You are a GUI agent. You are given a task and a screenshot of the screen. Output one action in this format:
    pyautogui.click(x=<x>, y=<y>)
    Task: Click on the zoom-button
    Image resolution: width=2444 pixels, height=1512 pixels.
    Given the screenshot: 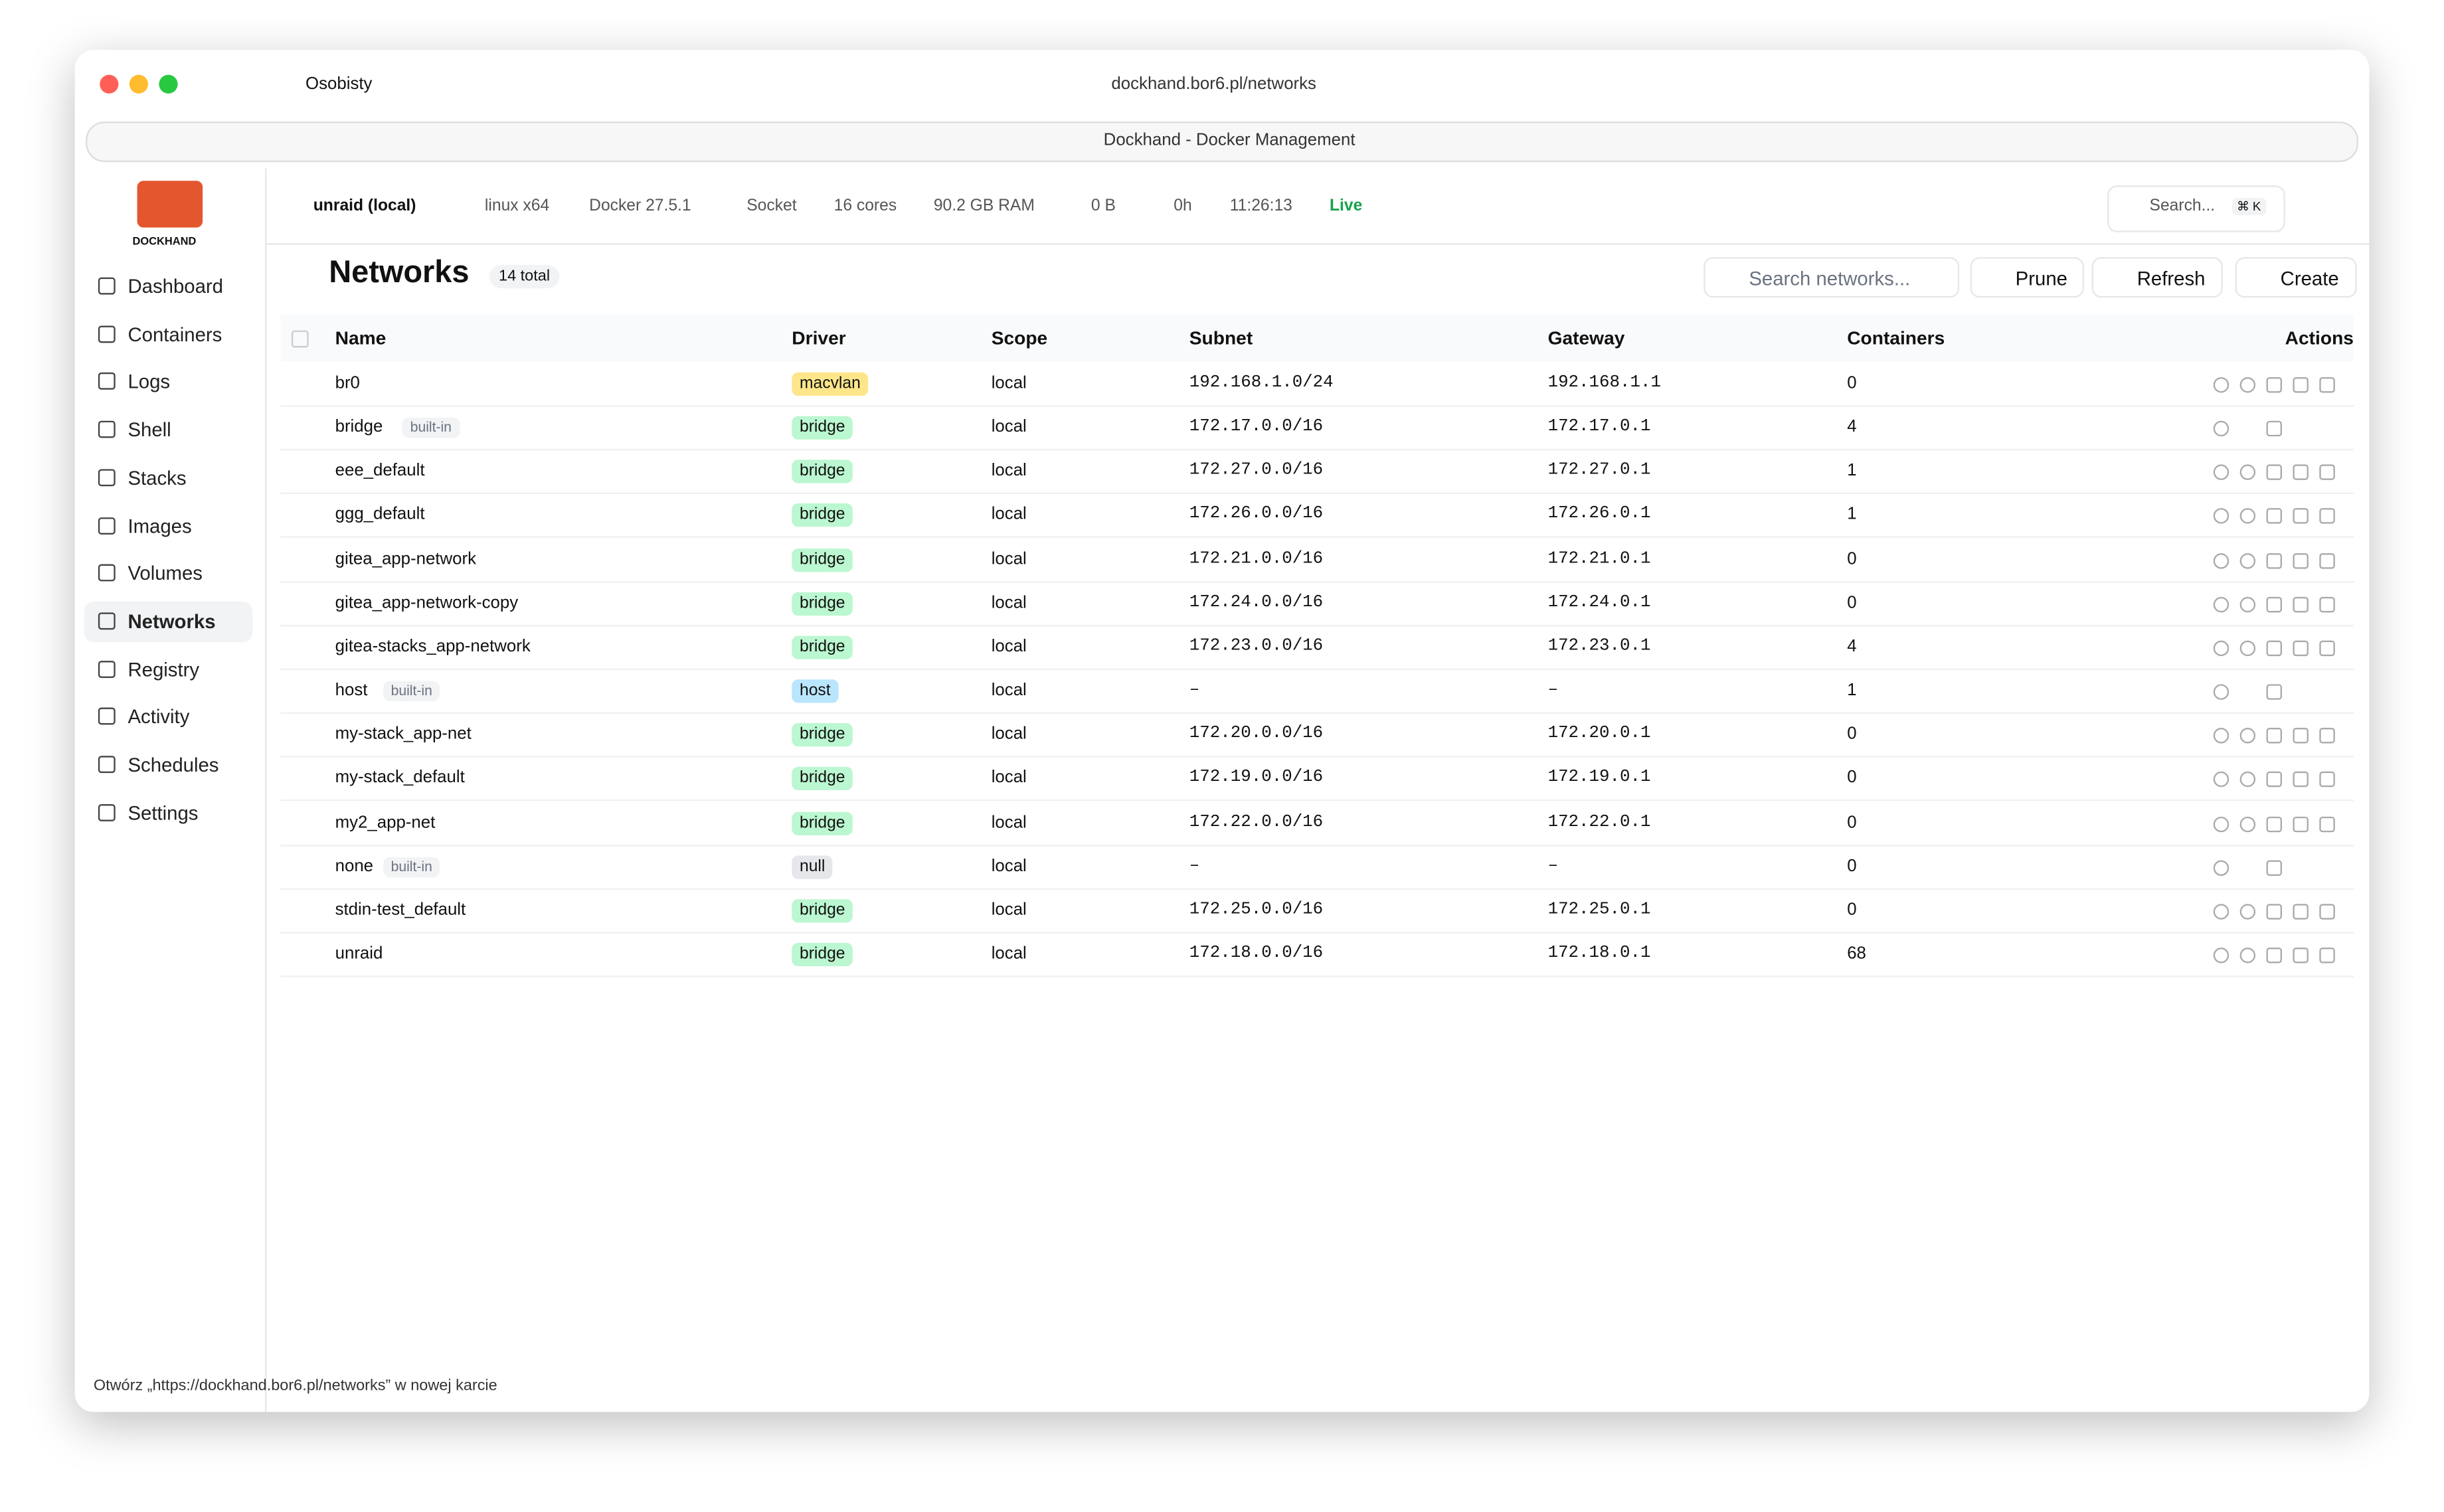 What is the action you would take?
    pyautogui.click(x=168, y=84)
    